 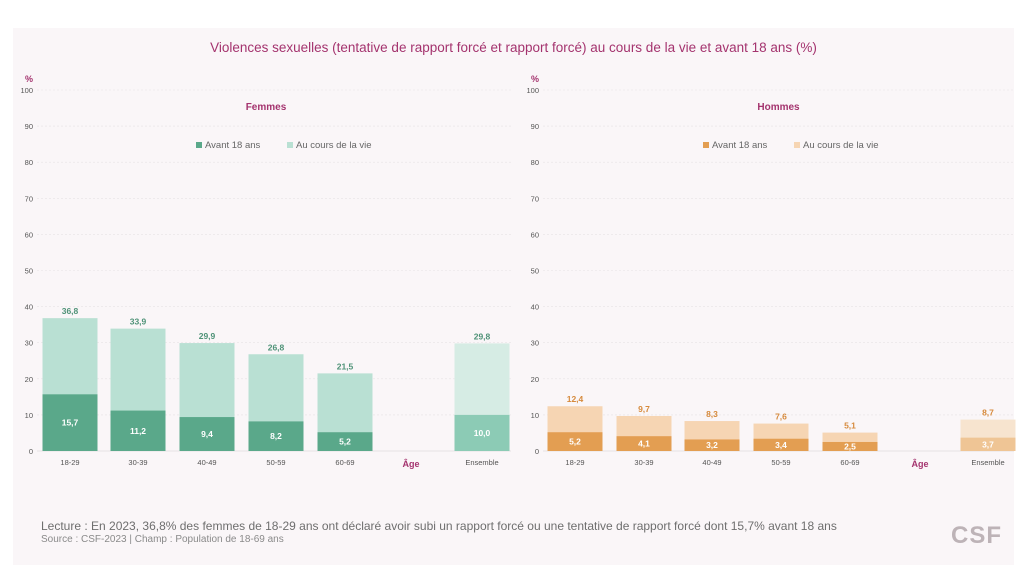 I want to click on hommes-y-tick: 80, so click(x=535, y=162).